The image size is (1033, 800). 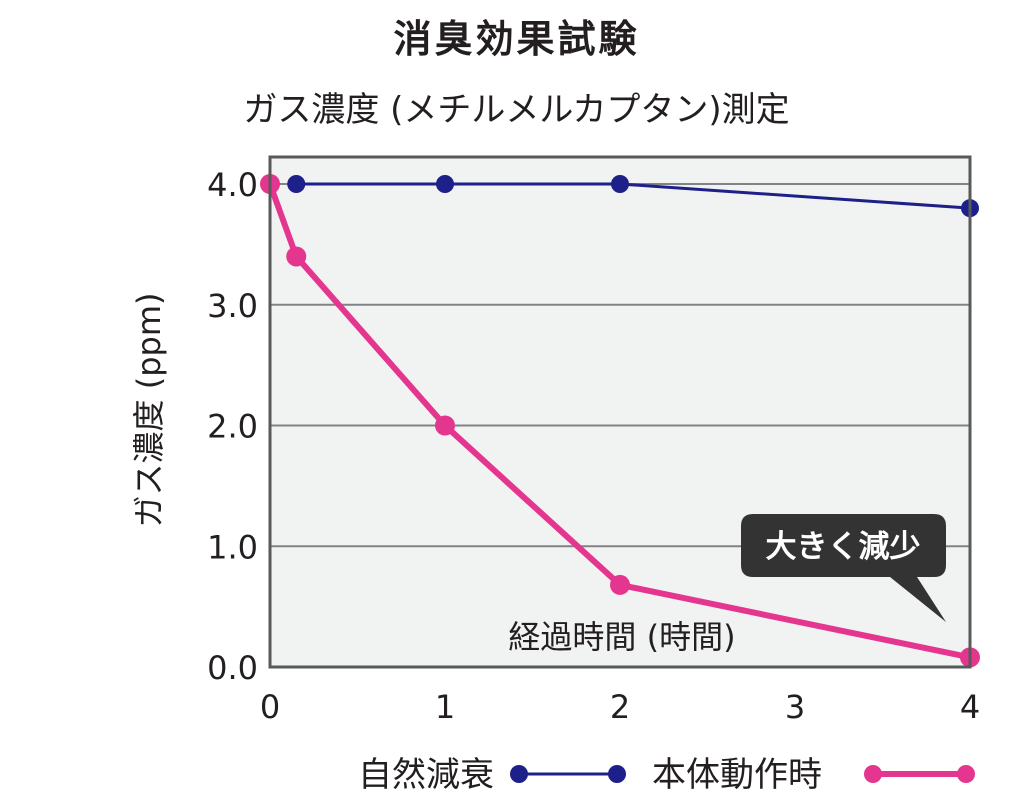 I want to click on legend-item: 本体動作時, so click(x=813, y=775).